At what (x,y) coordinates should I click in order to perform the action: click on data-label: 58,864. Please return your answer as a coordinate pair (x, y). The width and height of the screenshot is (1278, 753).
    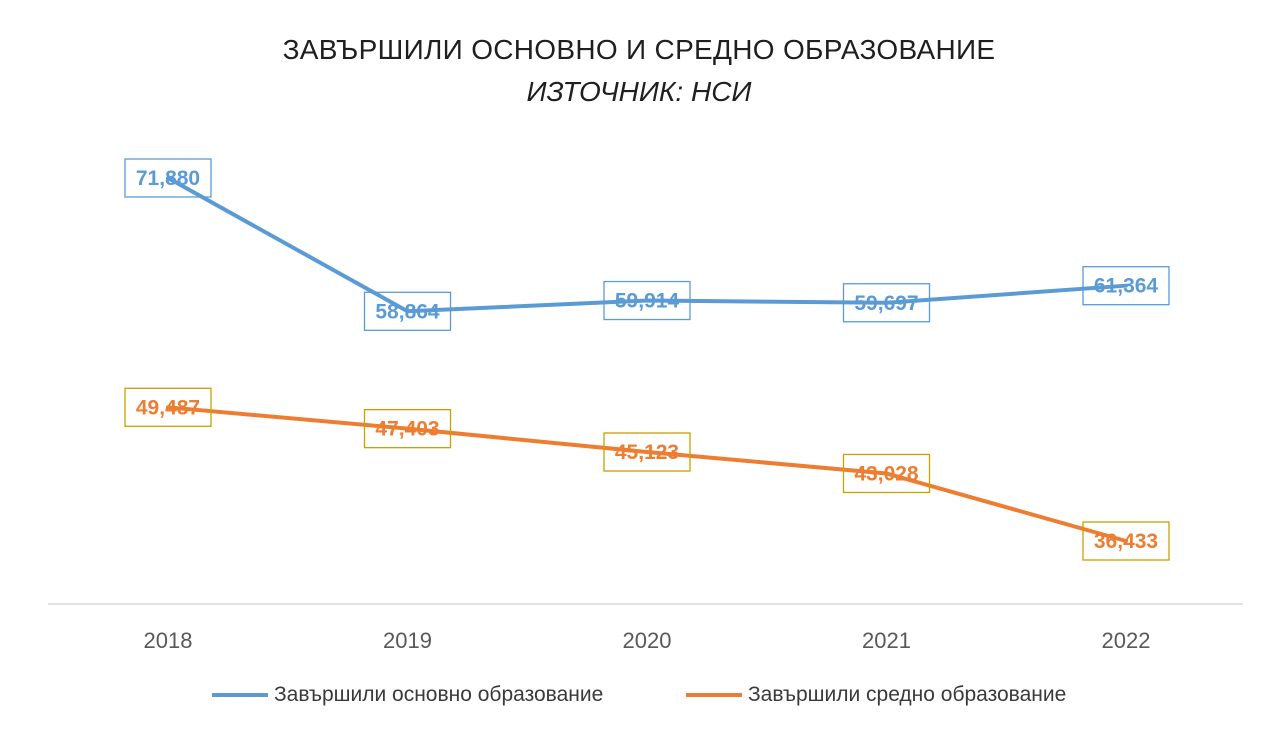
    Looking at the image, I should click on (407, 311).